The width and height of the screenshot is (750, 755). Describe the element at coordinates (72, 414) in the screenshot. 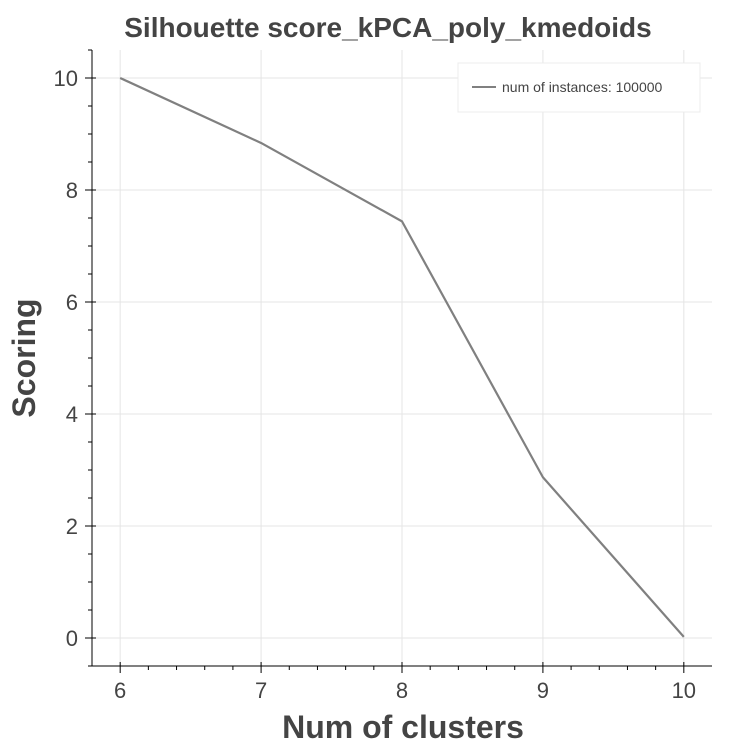

I see `y-tick-label: 4` at that location.